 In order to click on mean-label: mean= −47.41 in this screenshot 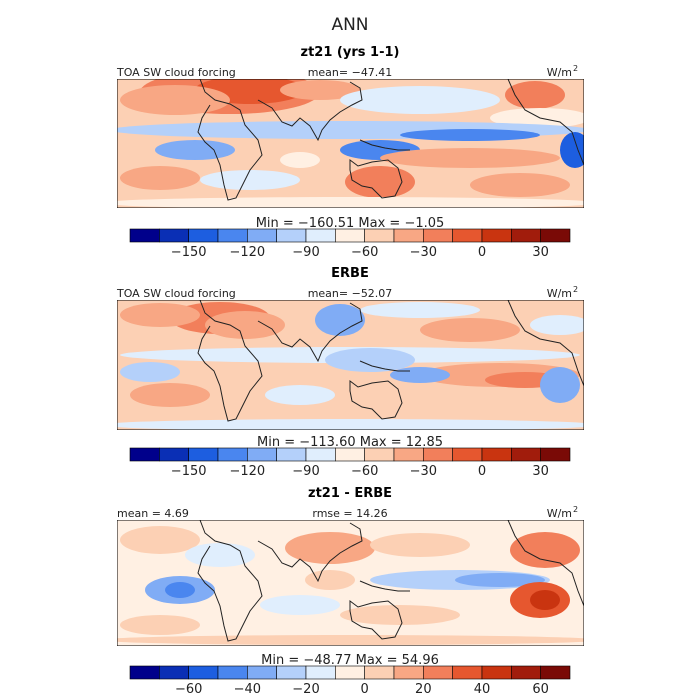, I will do `click(350, 72)`.